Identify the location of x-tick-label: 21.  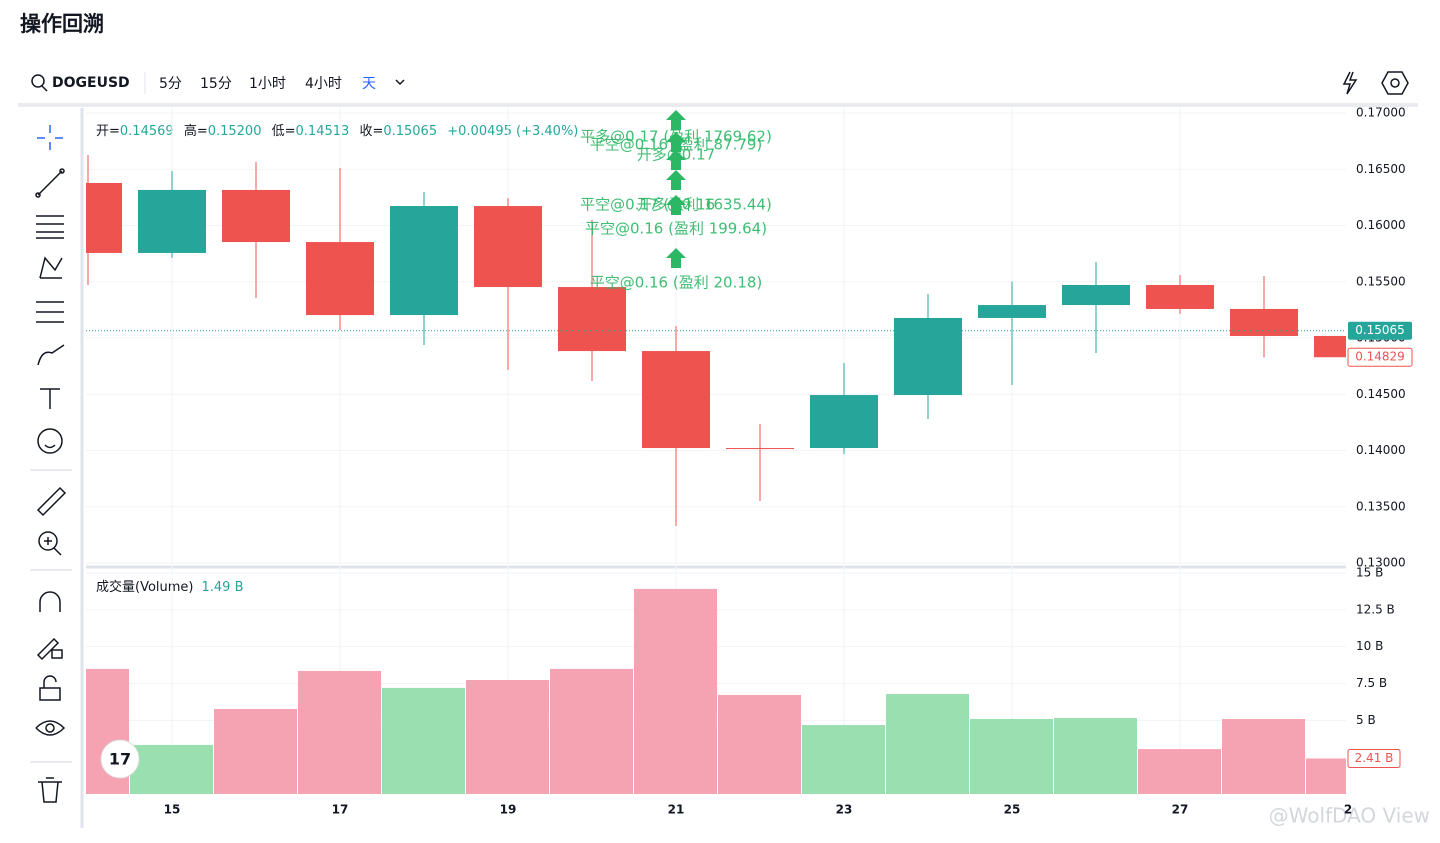
(676, 810).